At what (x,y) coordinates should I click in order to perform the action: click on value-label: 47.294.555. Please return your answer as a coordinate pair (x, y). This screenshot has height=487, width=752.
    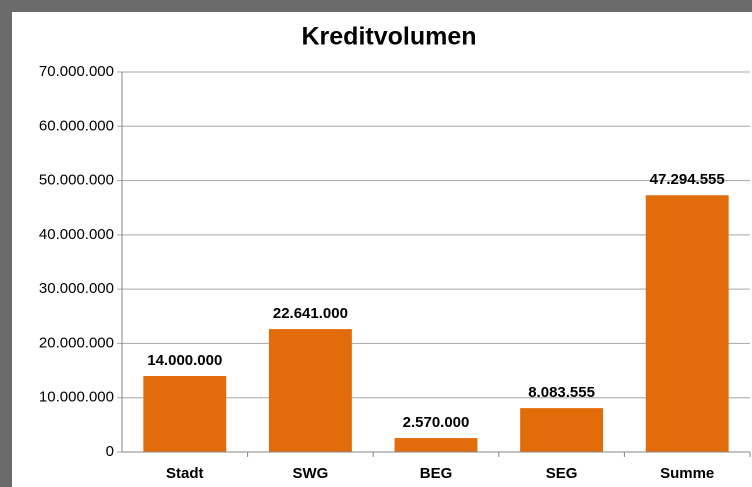
    Looking at the image, I should click on (687, 179).